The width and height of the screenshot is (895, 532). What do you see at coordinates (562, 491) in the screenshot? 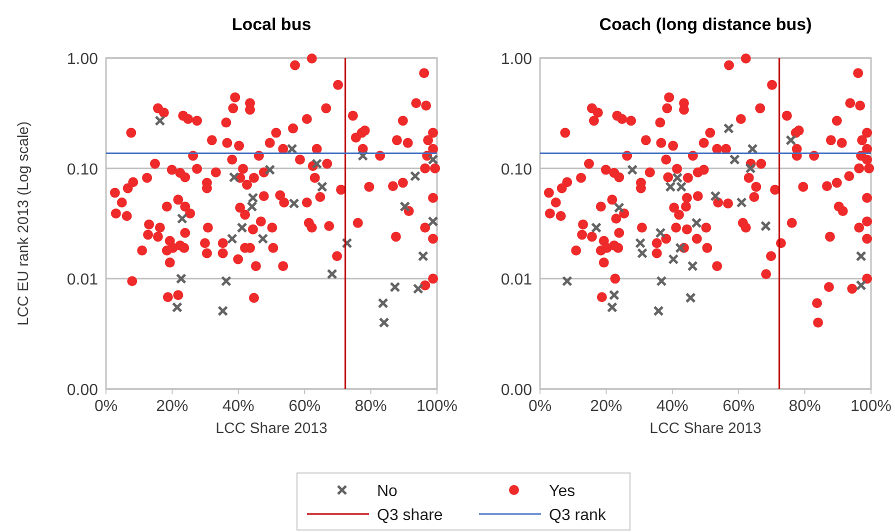
I see `legend-label: Yes` at bounding box center [562, 491].